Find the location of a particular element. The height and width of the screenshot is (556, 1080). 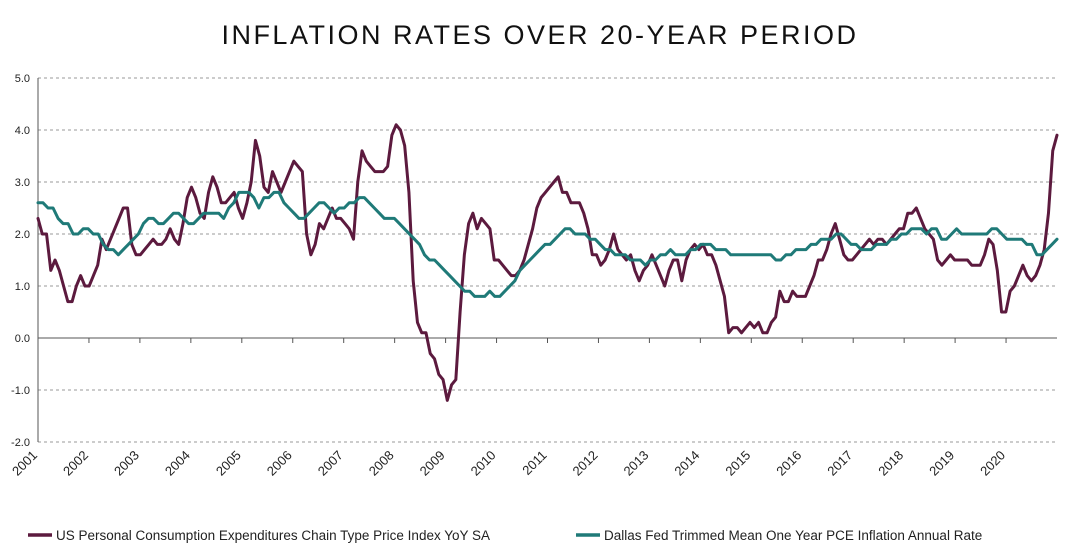

y-tick-label: 3.0 is located at coordinates (22, 183).